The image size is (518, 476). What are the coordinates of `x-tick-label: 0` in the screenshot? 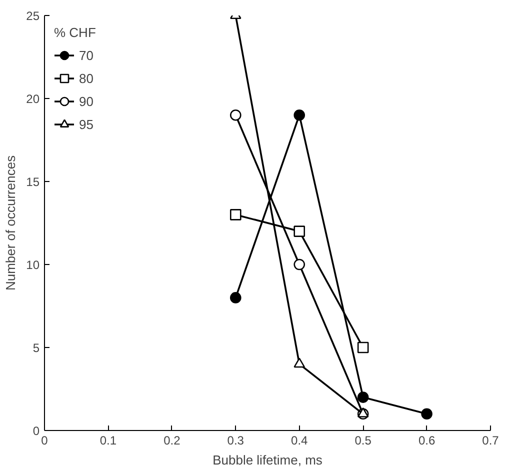 It's located at (44, 441).